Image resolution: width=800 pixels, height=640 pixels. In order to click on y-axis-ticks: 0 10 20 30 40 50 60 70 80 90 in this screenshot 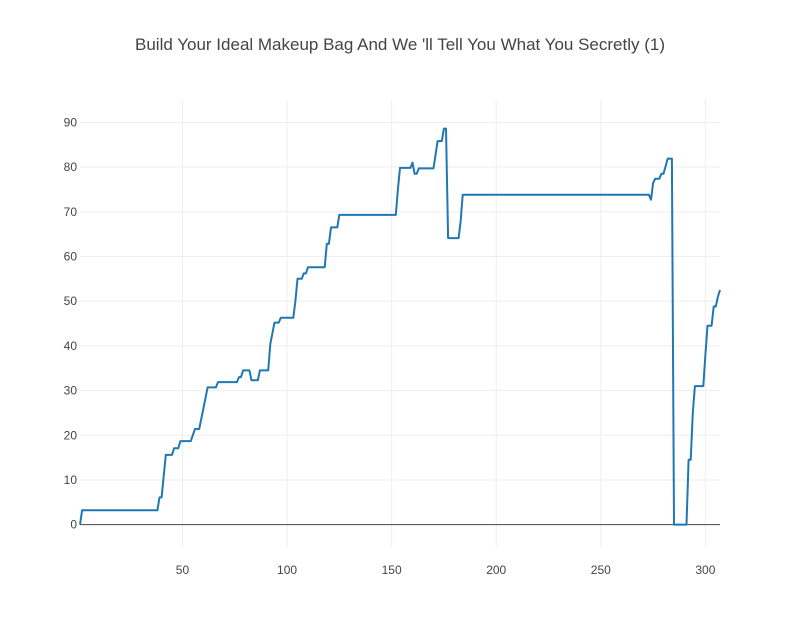, I will do `click(71, 323)`.